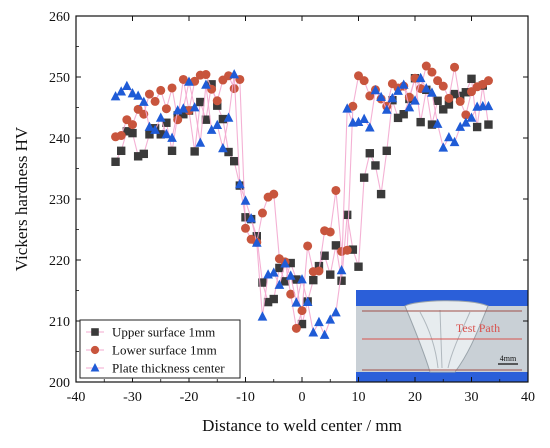 This screenshot has height=448, width=550. What do you see at coordinates (442, 377) in the screenshot?
I see `inset-plate-bottom` at bounding box center [442, 377].